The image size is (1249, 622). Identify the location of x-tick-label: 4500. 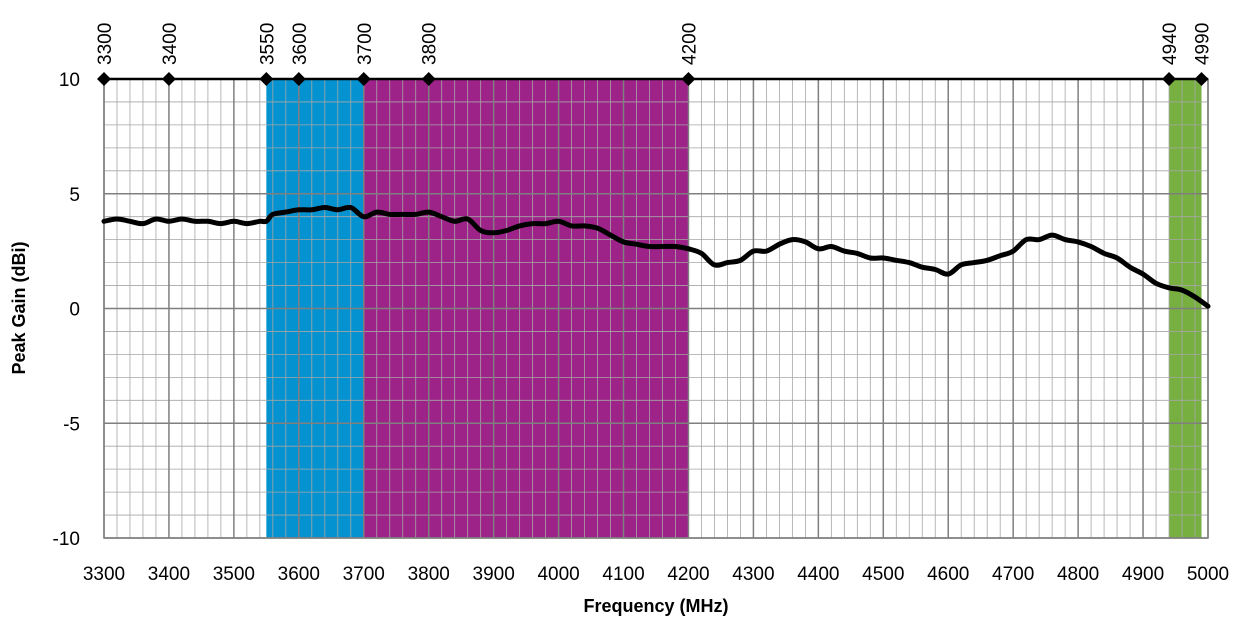
(883, 574).